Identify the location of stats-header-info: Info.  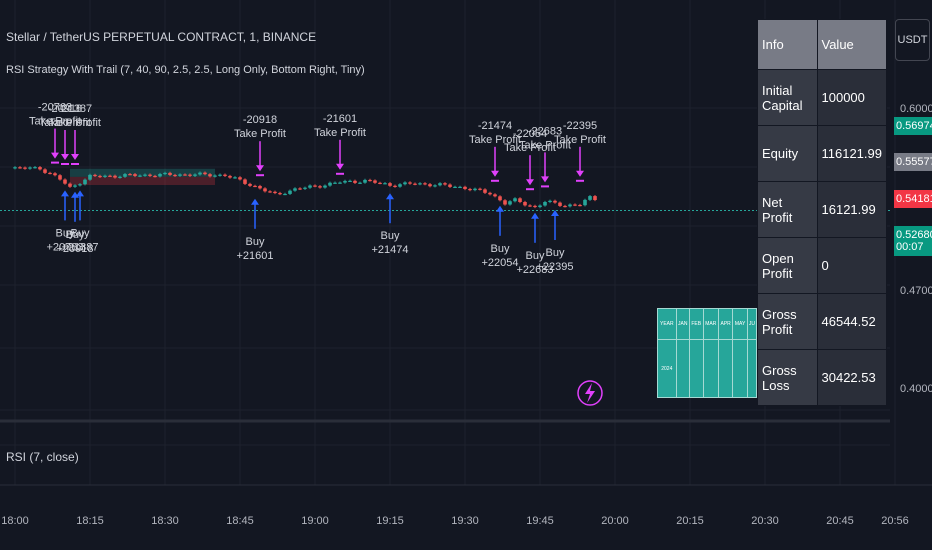
(787, 44).